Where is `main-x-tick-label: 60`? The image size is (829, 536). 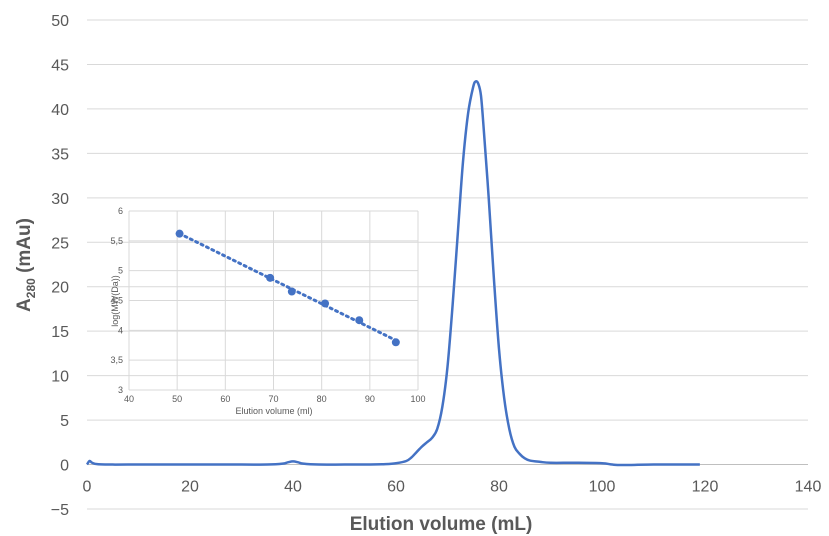
main-x-tick-label: 60 is located at coordinates (396, 487).